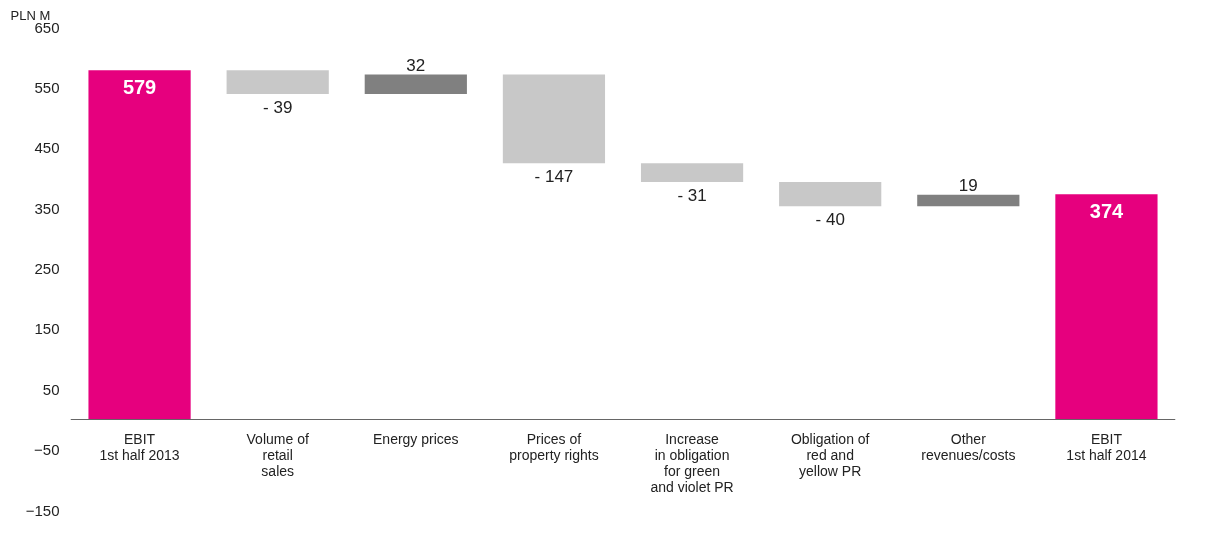 The height and width of the screenshot is (553, 1229). Describe the element at coordinates (139, 446) in the screenshot. I see `x-tick-label: EBIT 1st half 2013` at that location.